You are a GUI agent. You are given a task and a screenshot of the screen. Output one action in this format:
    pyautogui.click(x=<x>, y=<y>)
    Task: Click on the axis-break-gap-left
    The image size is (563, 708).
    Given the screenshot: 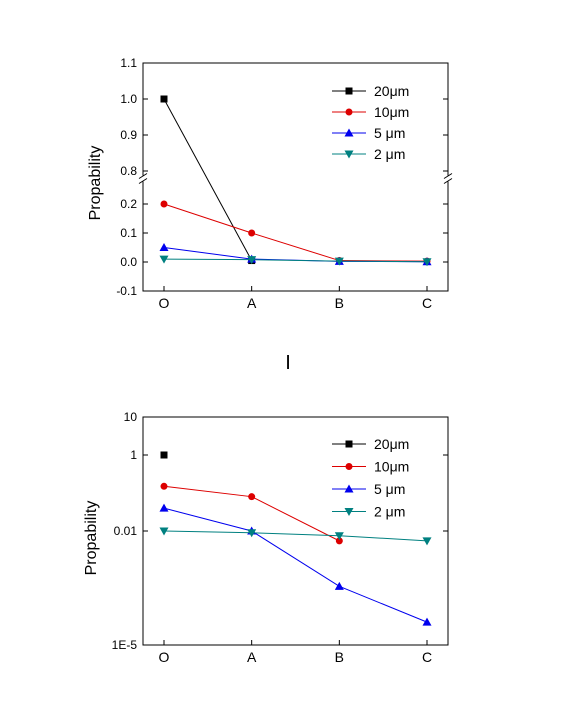 What is the action you would take?
    pyautogui.click(x=143, y=178)
    